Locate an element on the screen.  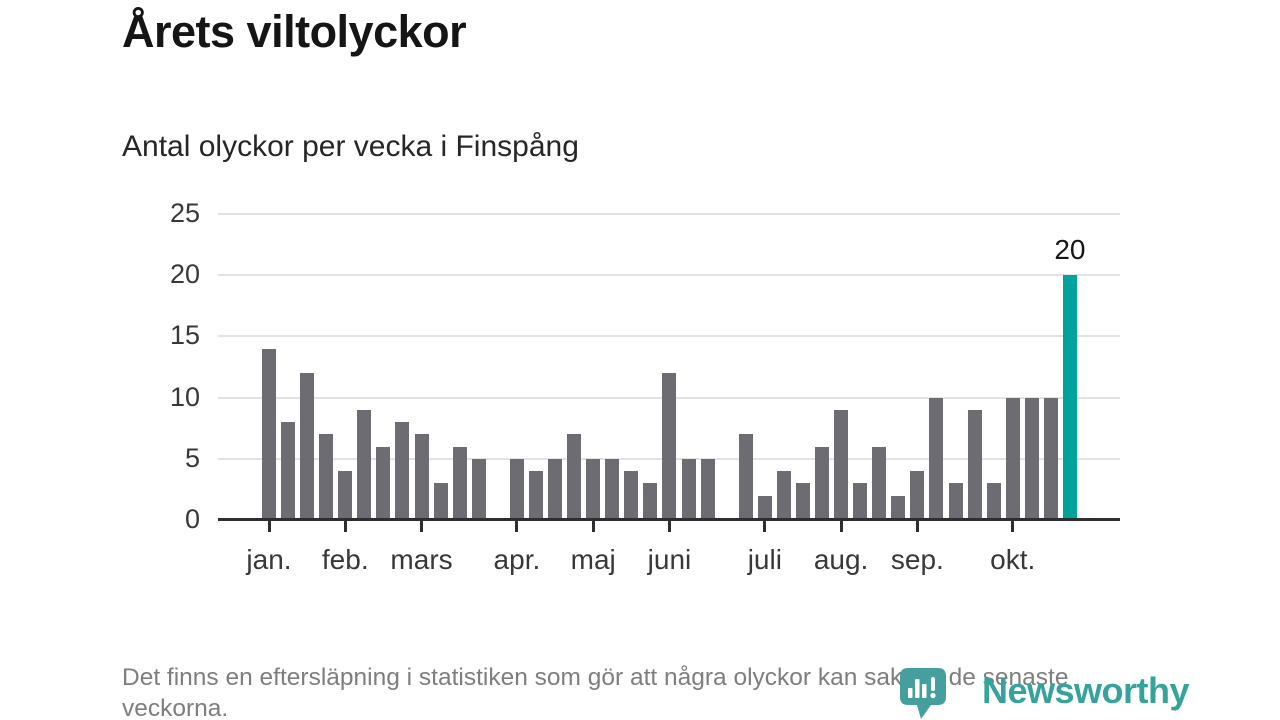
bar-value-label: 20 is located at coordinates (1070, 250).